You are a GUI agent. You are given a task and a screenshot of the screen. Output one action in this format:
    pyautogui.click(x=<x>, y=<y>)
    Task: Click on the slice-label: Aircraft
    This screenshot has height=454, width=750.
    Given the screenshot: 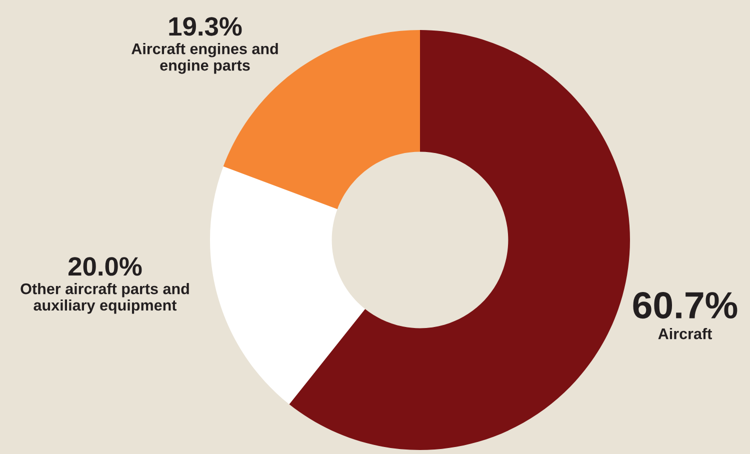 What is the action you would take?
    pyautogui.click(x=685, y=334)
    